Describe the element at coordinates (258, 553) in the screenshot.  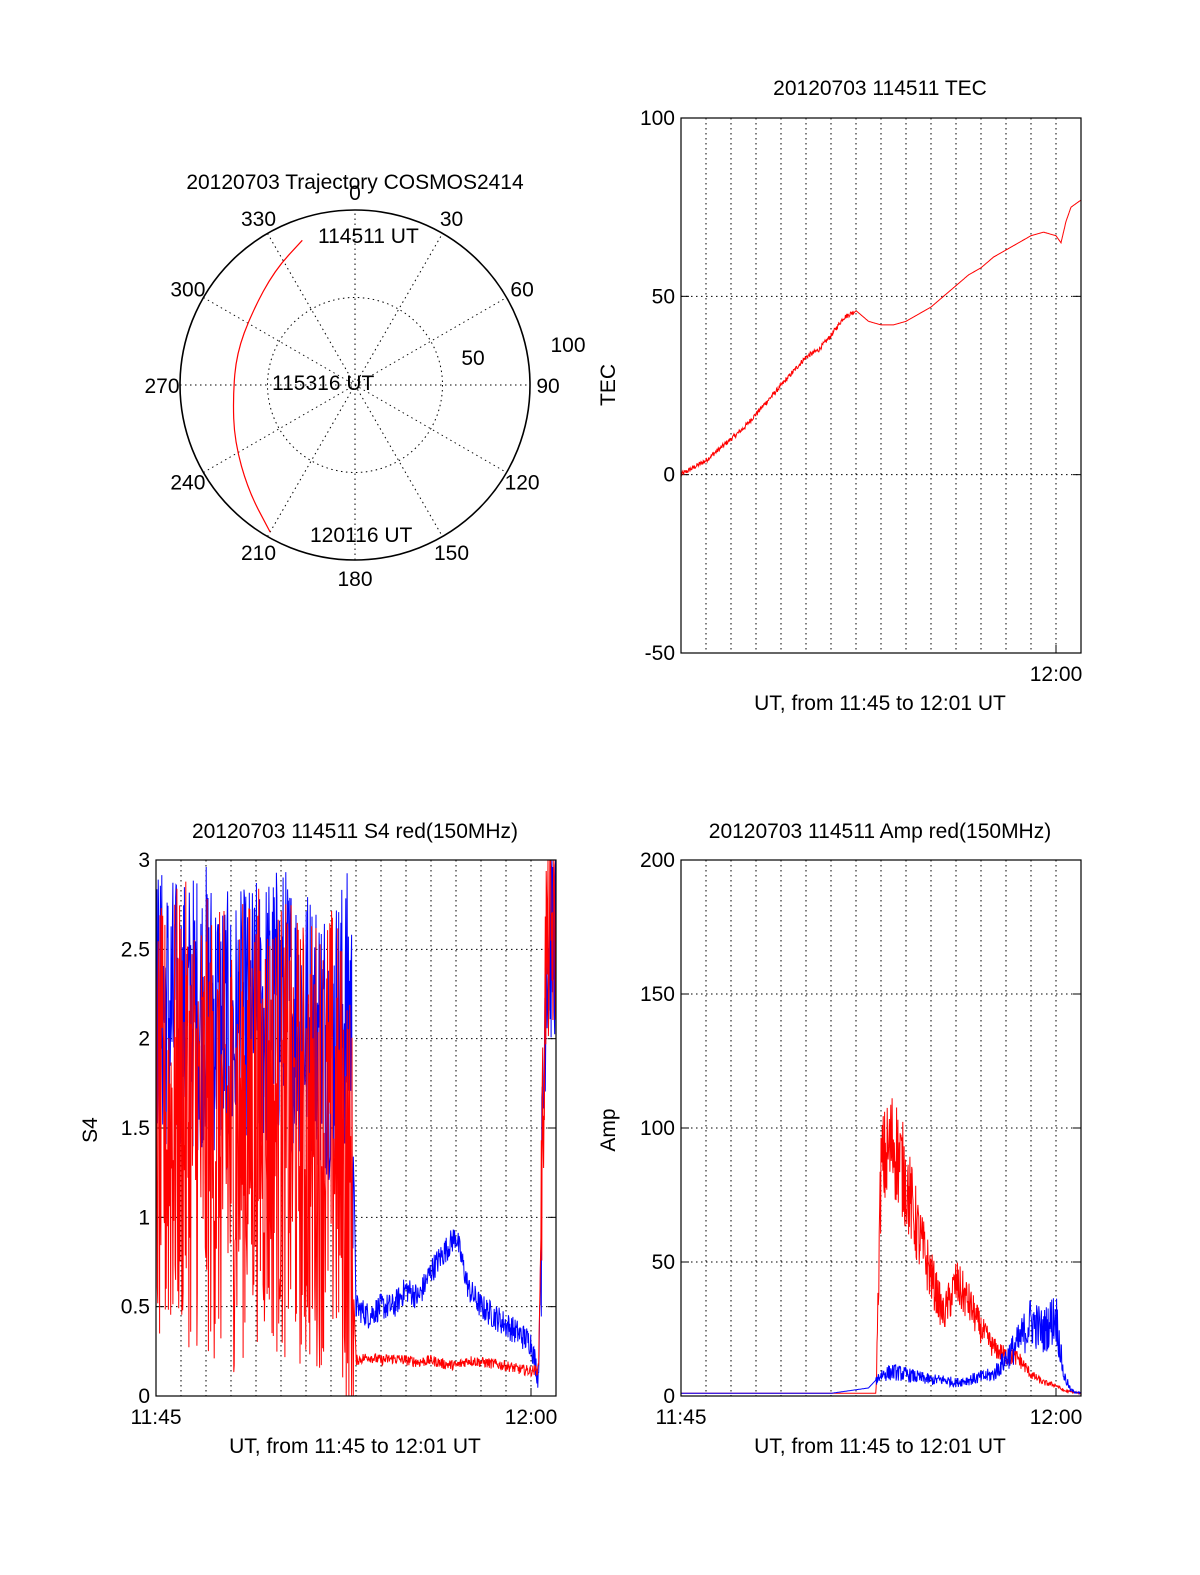
I see `polar-angle-label: 210` at that location.